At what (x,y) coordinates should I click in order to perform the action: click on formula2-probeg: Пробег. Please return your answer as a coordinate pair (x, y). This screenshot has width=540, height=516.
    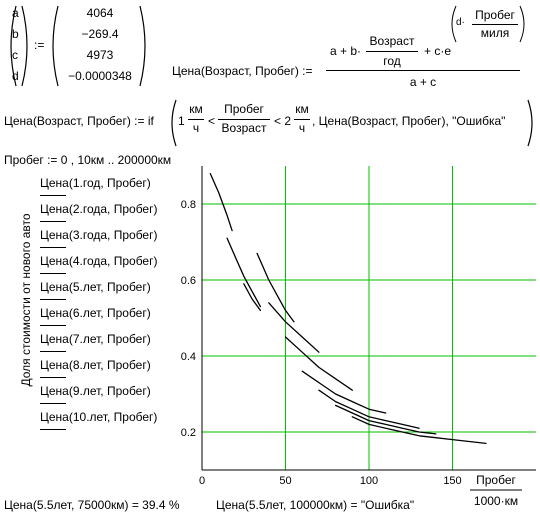
    Looking at the image, I should click on (244, 109).